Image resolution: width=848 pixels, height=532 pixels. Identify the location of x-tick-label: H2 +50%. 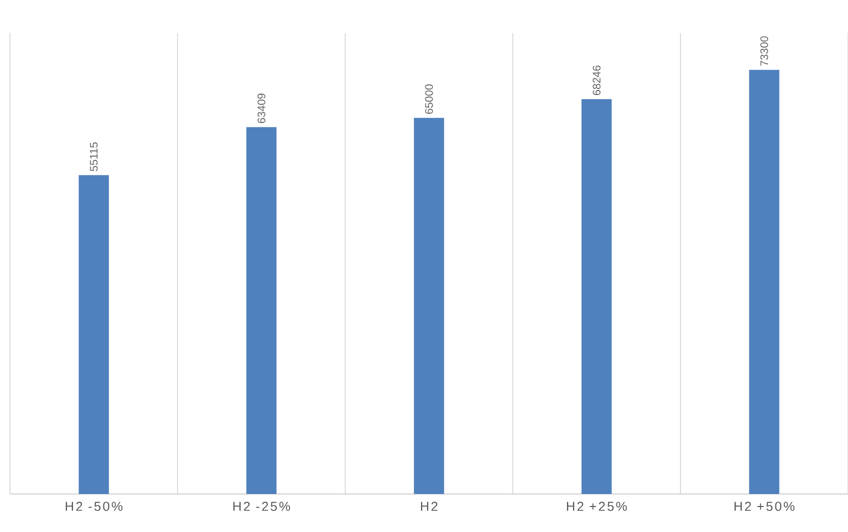
(764, 506).